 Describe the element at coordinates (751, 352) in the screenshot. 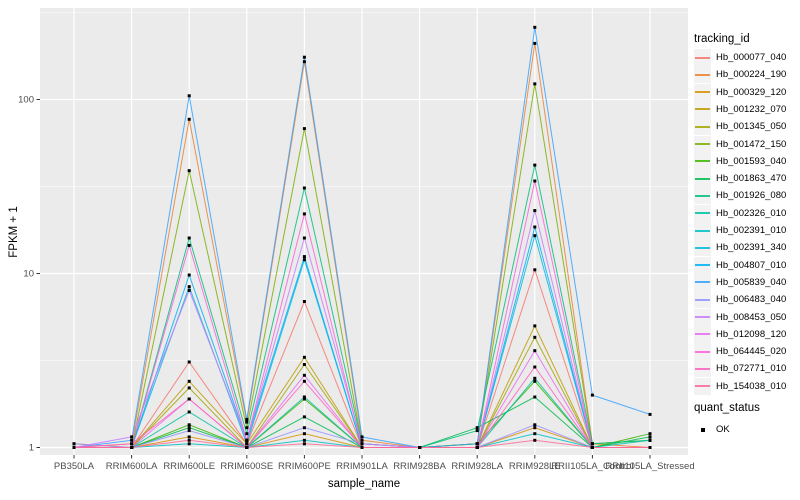

I see `legend-item-label: Hb_064445_020` at that location.